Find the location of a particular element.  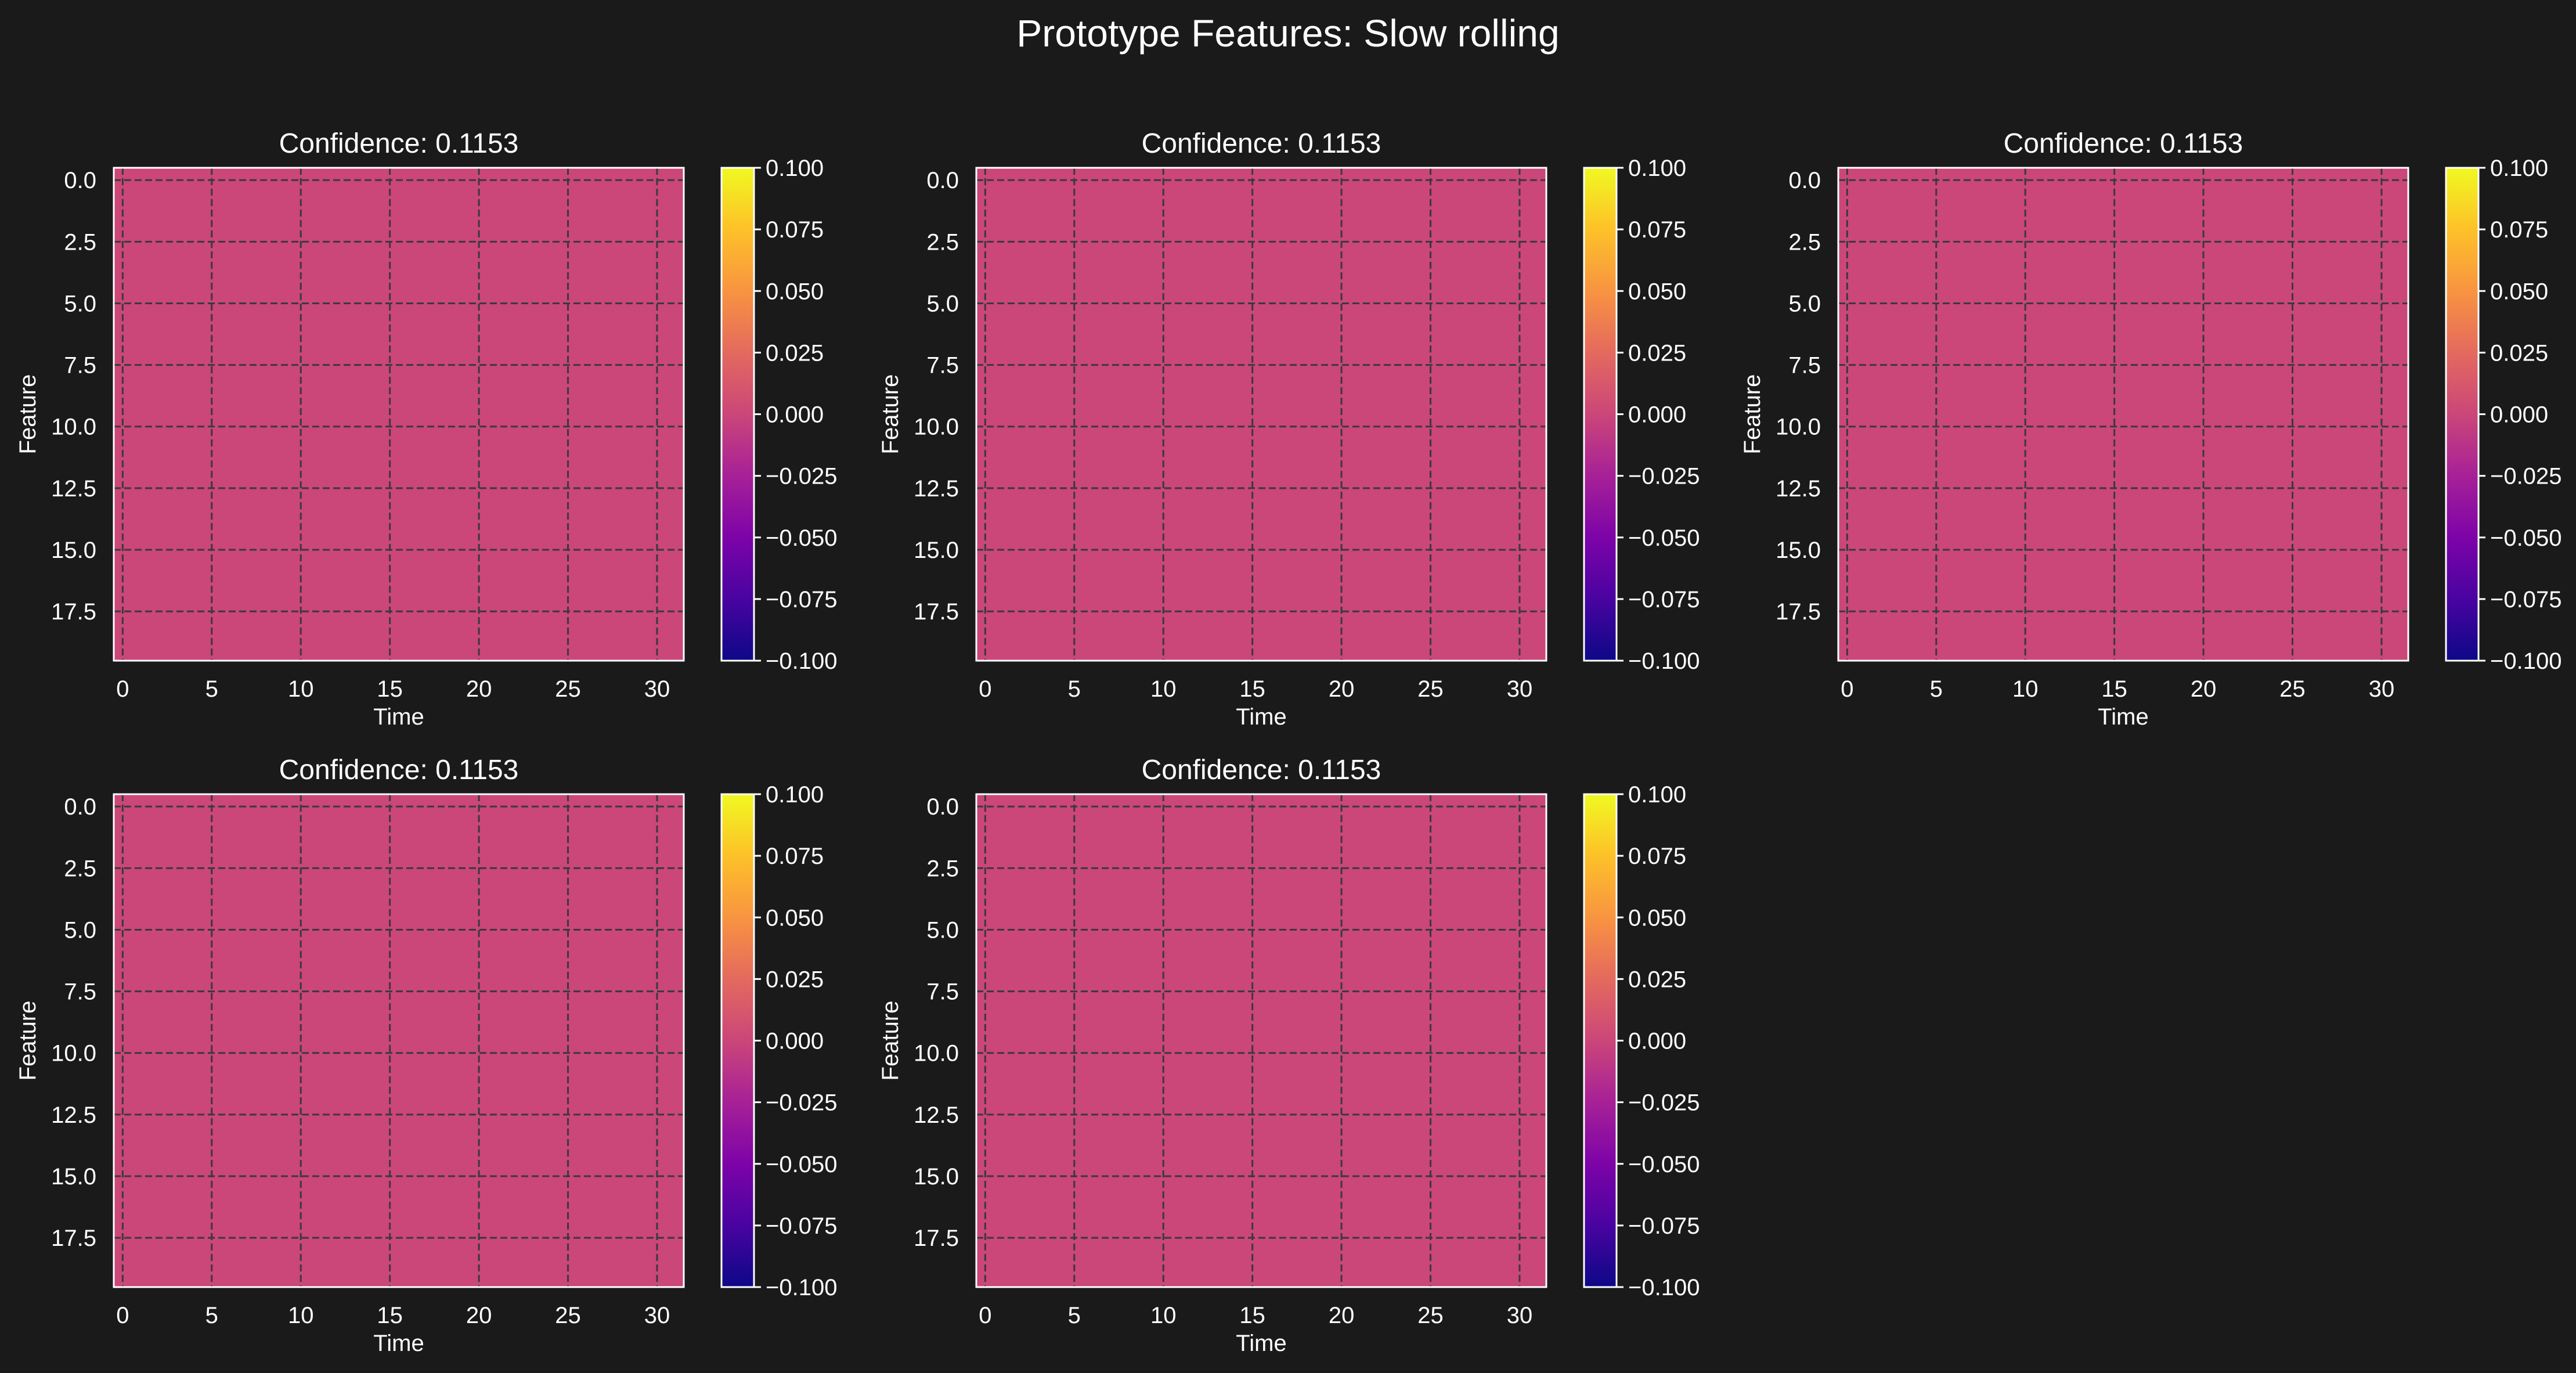

x-axis-label: Time is located at coordinates (1261, 717).